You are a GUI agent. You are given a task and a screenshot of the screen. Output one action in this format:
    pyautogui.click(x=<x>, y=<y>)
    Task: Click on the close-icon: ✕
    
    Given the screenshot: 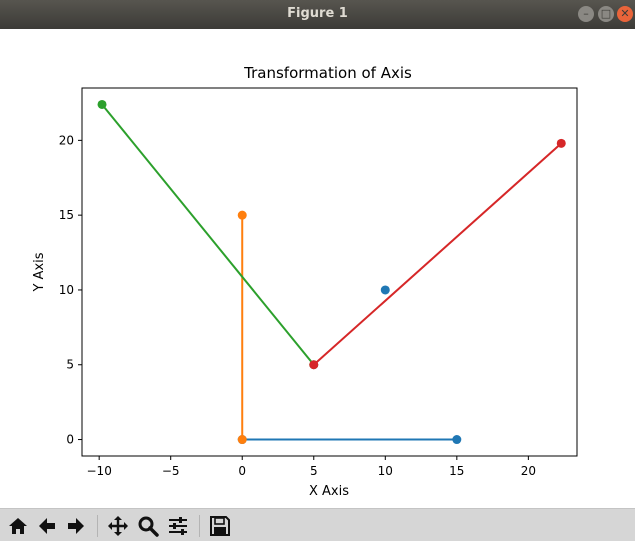 What is the action you would take?
    pyautogui.click(x=625, y=13)
    